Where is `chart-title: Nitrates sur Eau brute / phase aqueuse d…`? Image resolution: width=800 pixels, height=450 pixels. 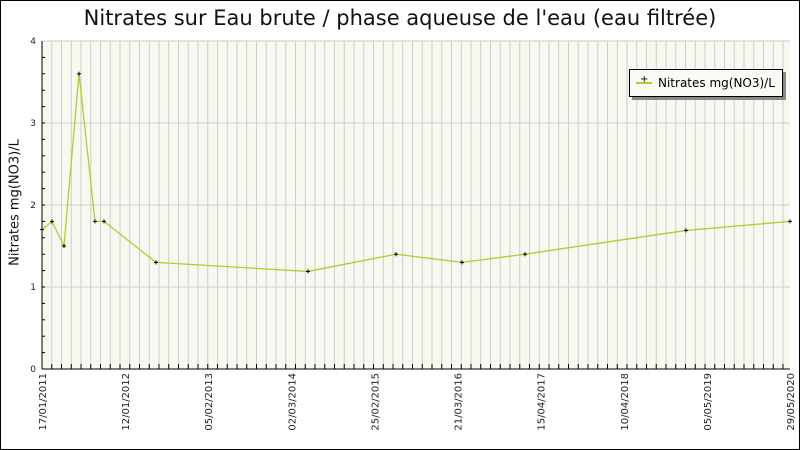
chart-title: Nitrates sur Eau brute / phase aqueuse d… is located at coordinates (400, 18).